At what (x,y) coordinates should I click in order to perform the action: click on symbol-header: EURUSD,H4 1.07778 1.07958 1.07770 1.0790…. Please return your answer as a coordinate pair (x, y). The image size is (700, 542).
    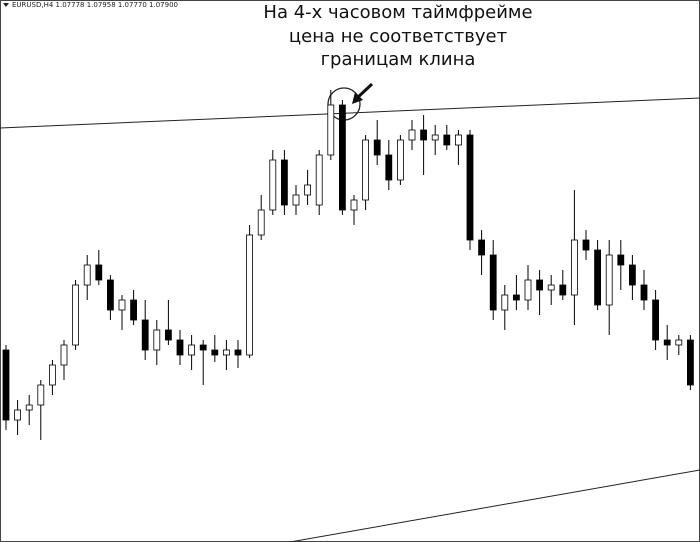
    Looking at the image, I should click on (95, 5).